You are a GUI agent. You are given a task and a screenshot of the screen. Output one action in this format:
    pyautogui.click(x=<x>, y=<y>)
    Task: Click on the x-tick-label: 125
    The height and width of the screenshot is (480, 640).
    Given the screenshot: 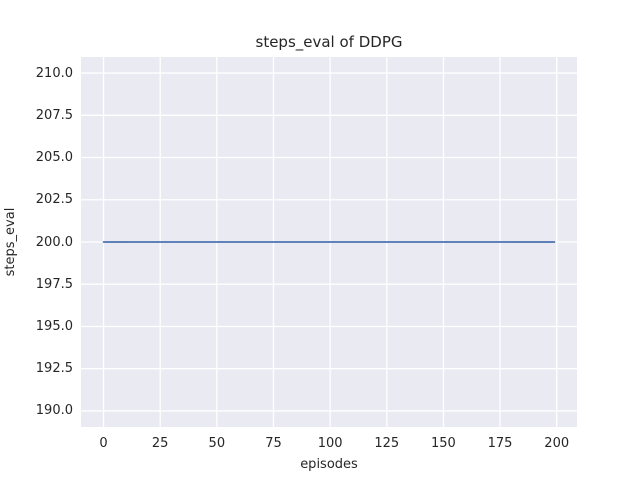 What is the action you would take?
    pyautogui.click(x=387, y=443)
    